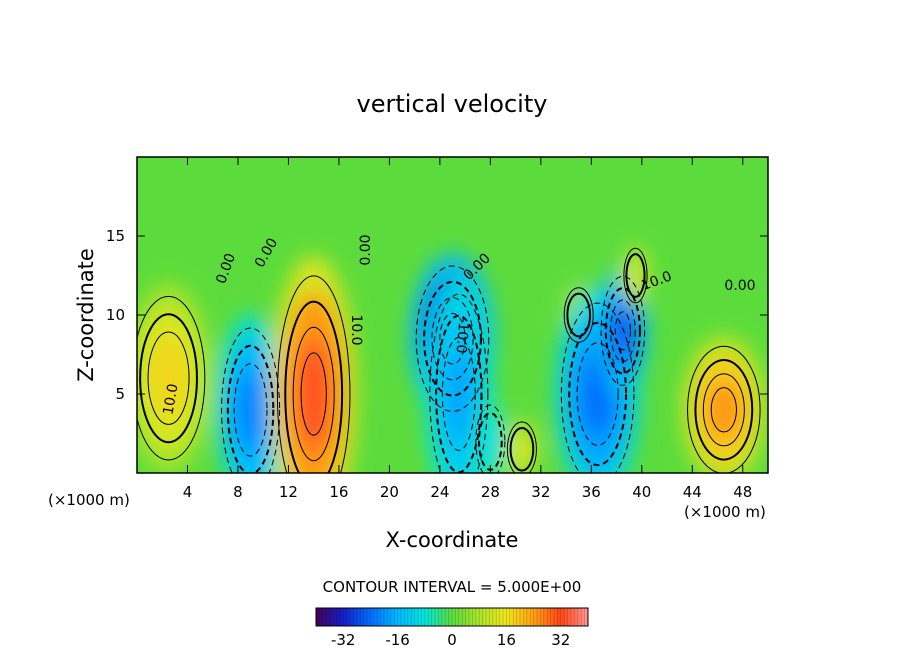 The image size is (904, 654). What do you see at coordinates (238, 492) in the screenshot?
I see `x-tick-label: 8` at bounding box center [238, 492].